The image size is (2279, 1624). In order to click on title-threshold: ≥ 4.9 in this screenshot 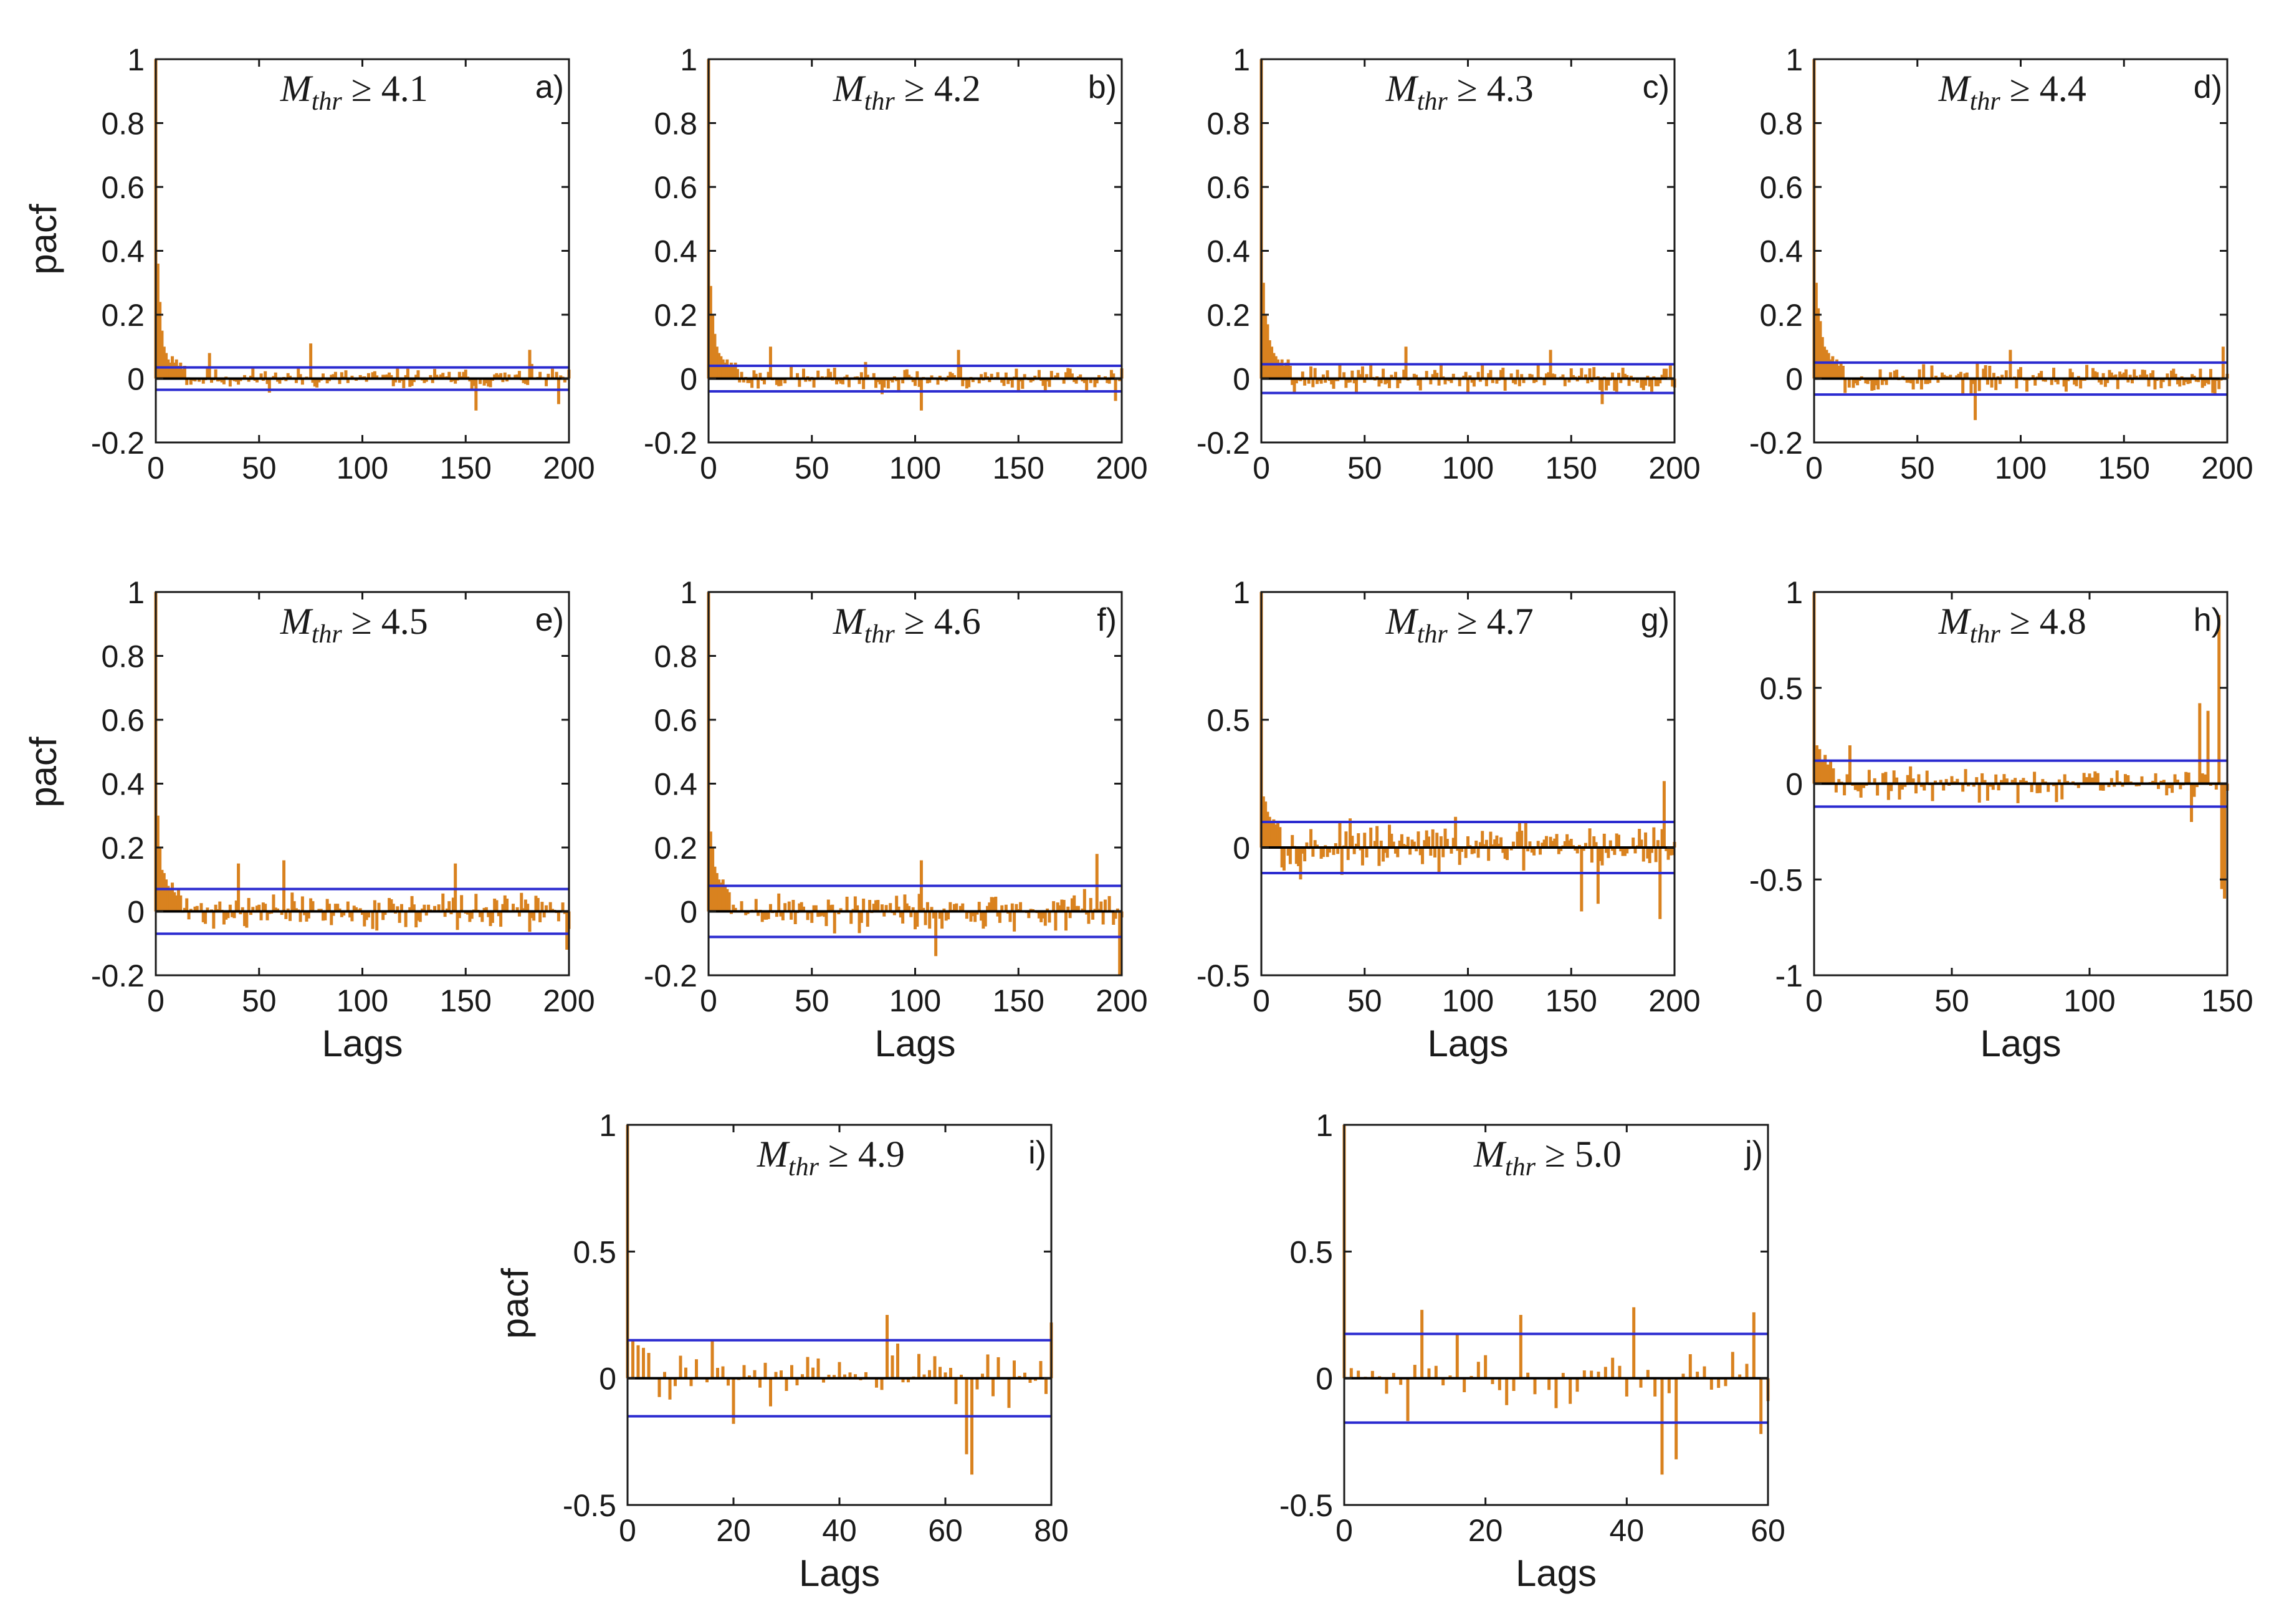, I will do `click(862, 1154)`.